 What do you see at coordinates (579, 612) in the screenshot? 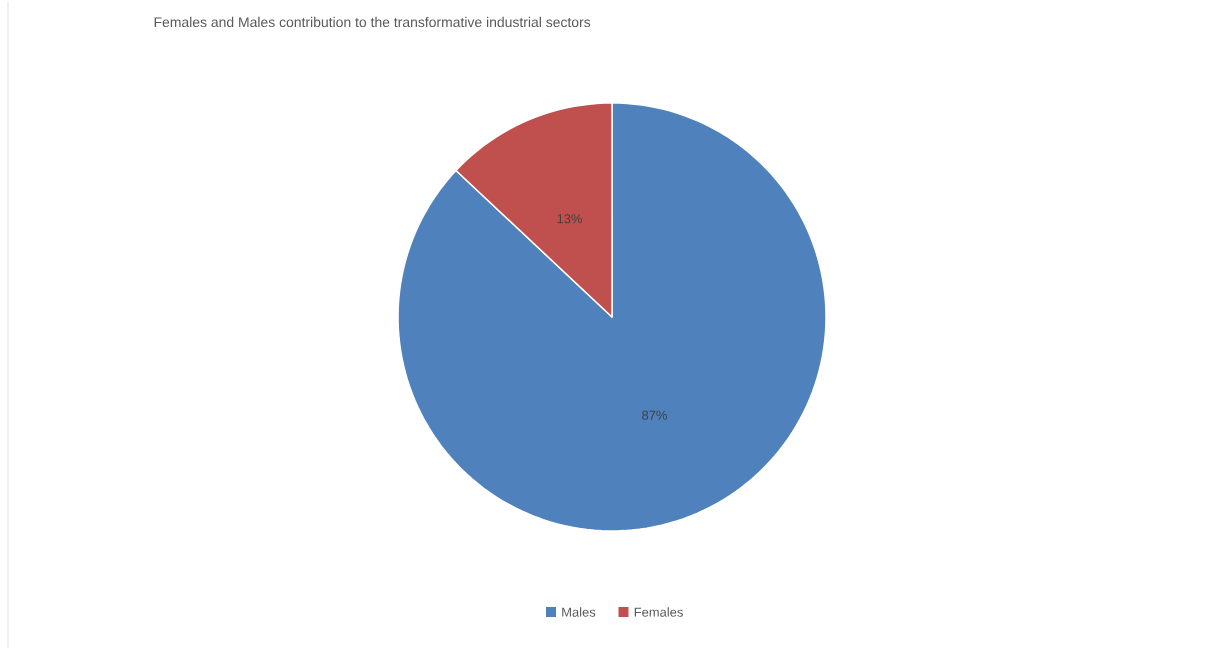
I see `legend-label: Males` at bounding box center [579, 612].